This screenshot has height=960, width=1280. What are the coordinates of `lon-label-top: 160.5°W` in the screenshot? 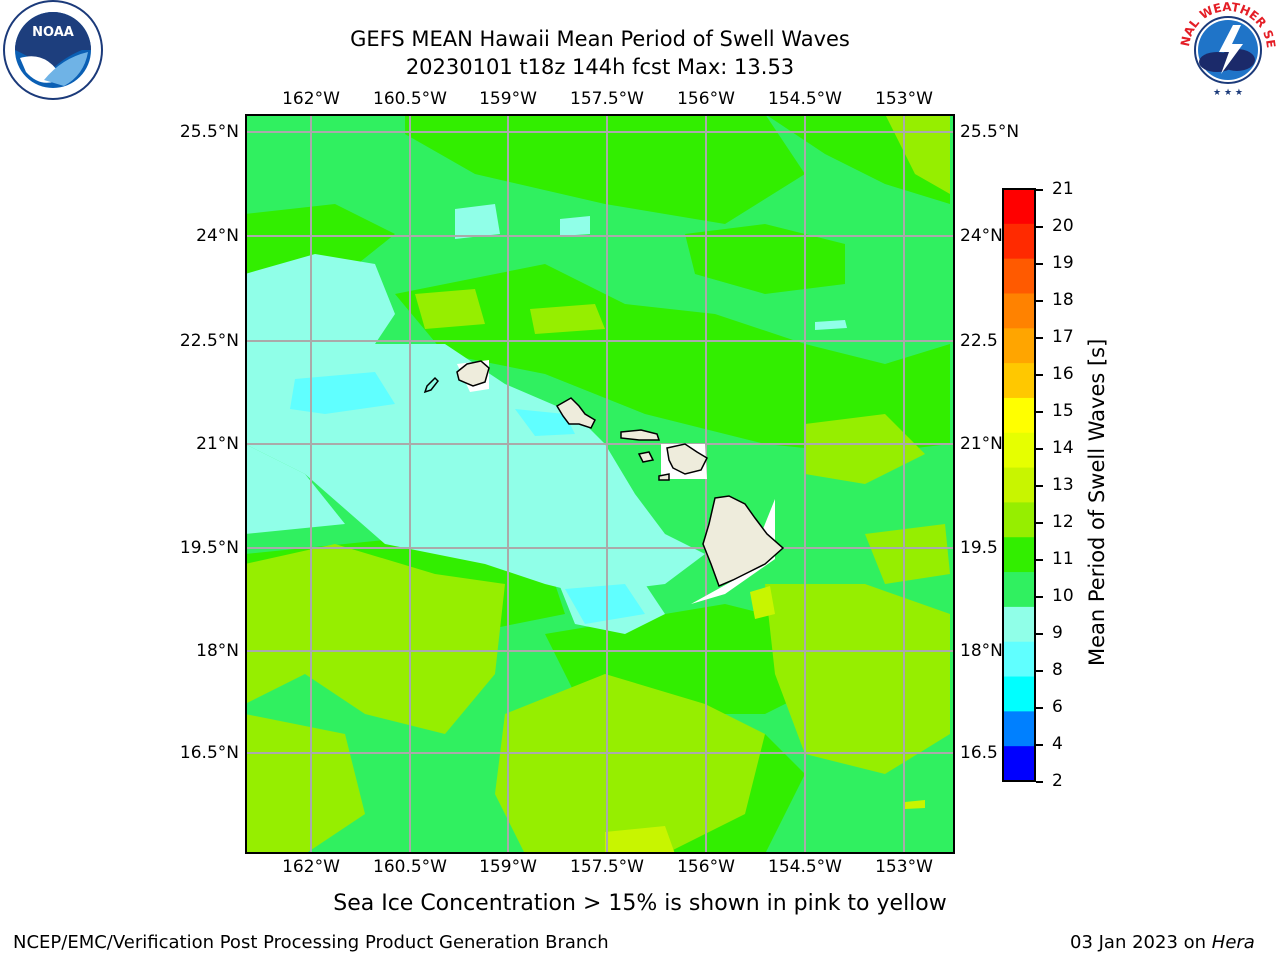 It's located at (410, 99).